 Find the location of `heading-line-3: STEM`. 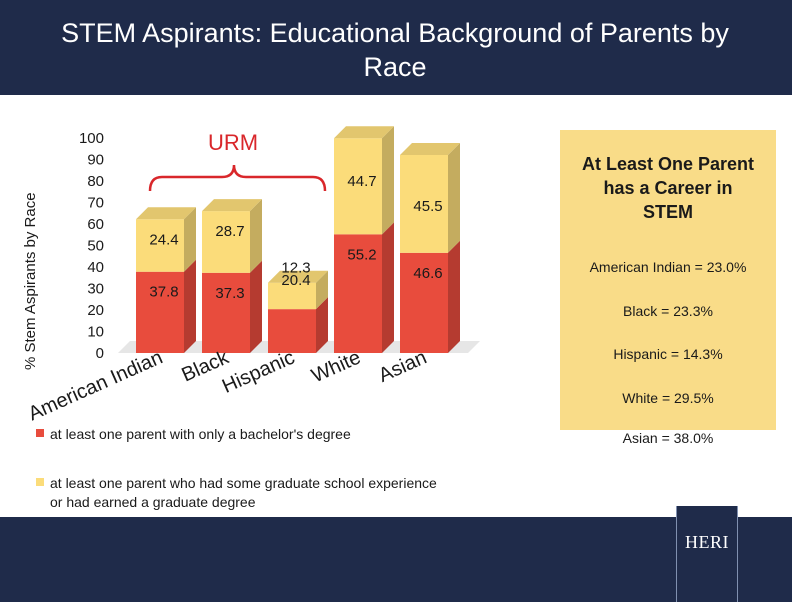

heading-line-3: STEM is located at coordinates (667, 212).